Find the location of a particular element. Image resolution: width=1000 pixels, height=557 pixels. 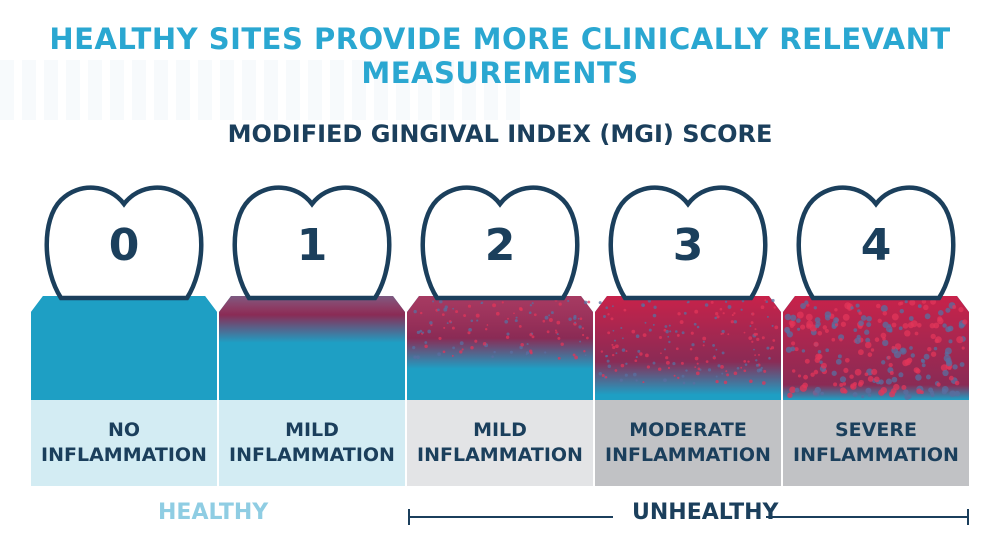

score-label-1: MILD INFLAMMATION is located at coordinates (312, 443).